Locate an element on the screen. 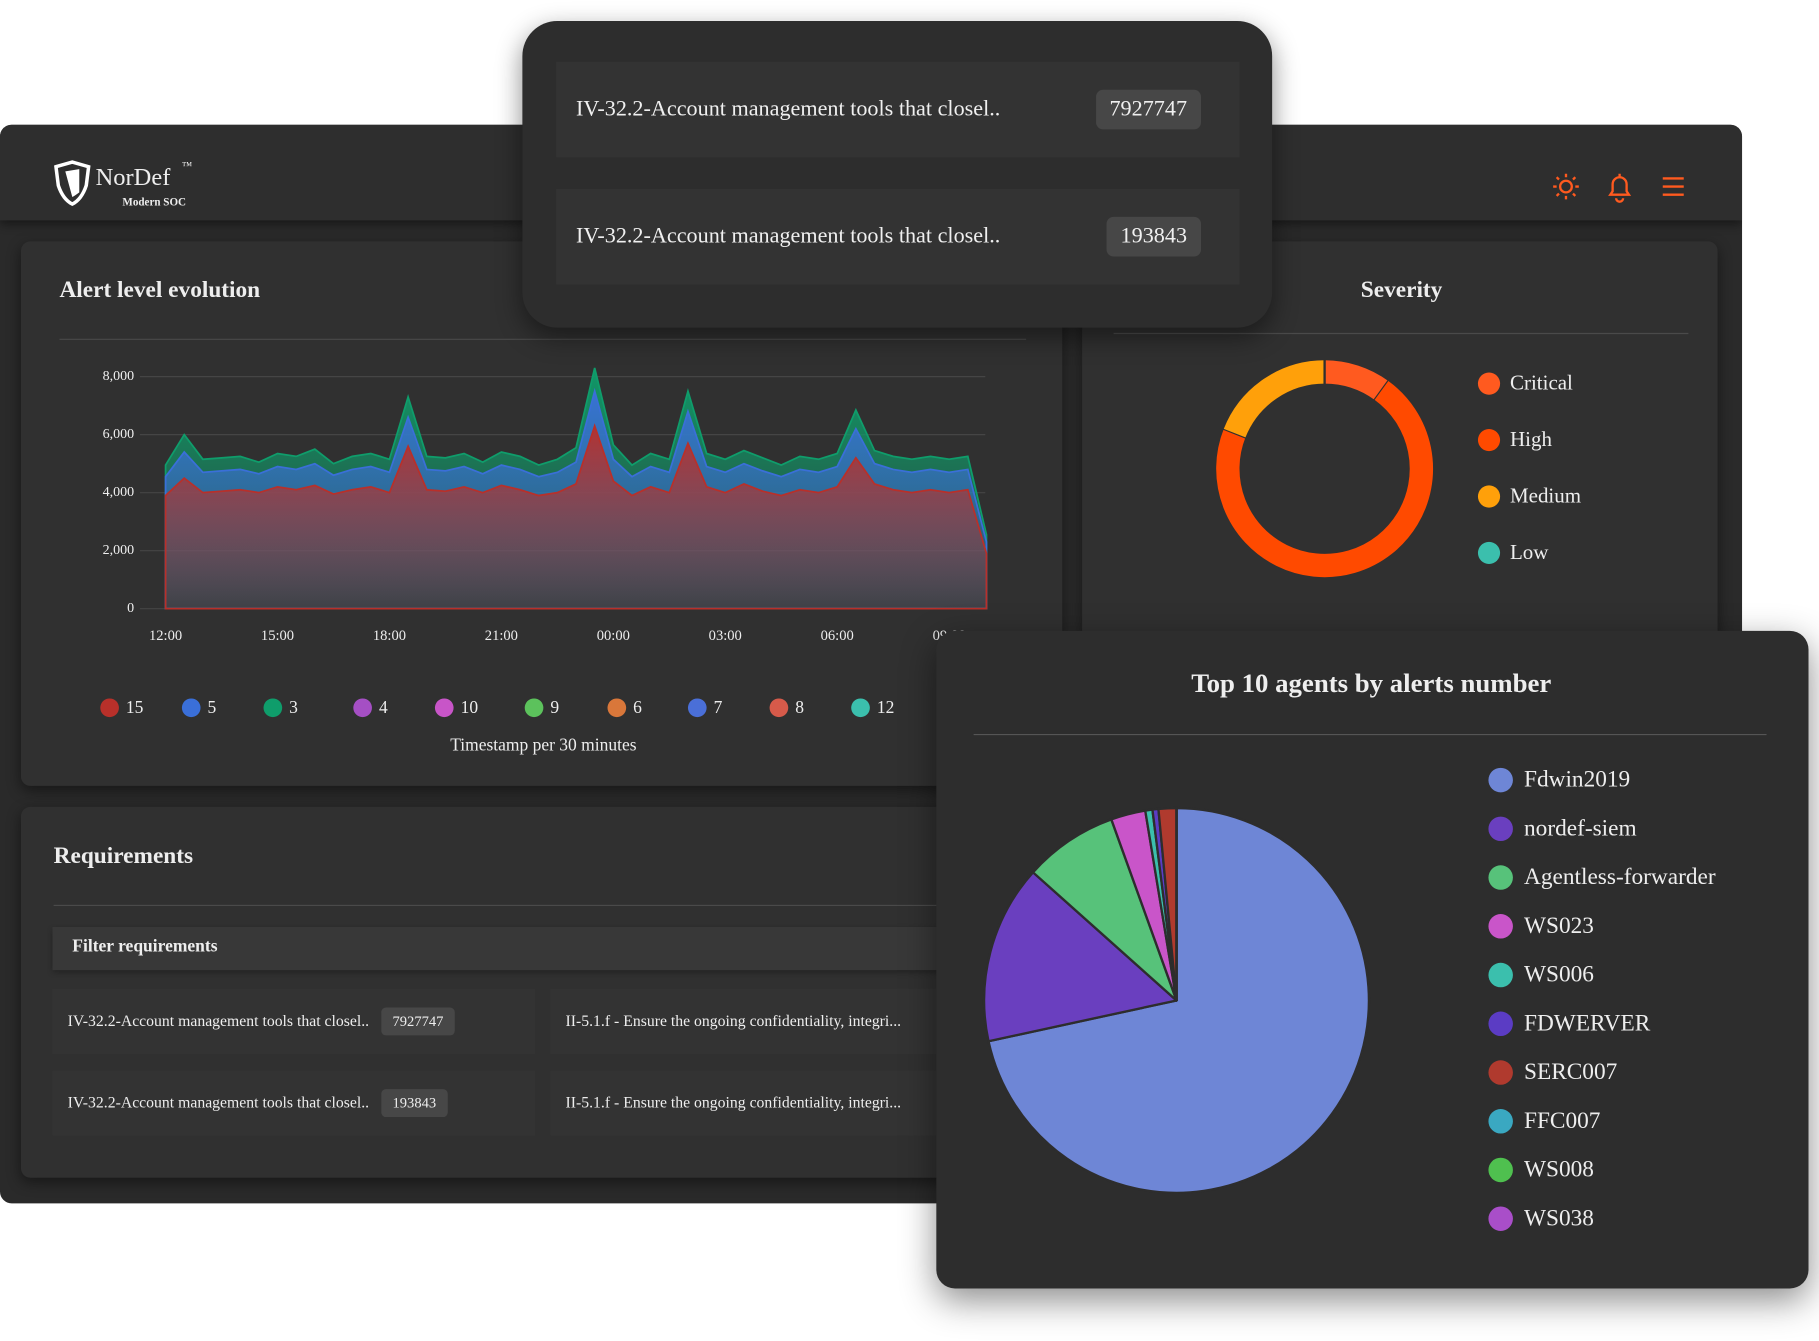 The image size is (1819, 1341). brand: NorDef is located at coordinates (134, 177).